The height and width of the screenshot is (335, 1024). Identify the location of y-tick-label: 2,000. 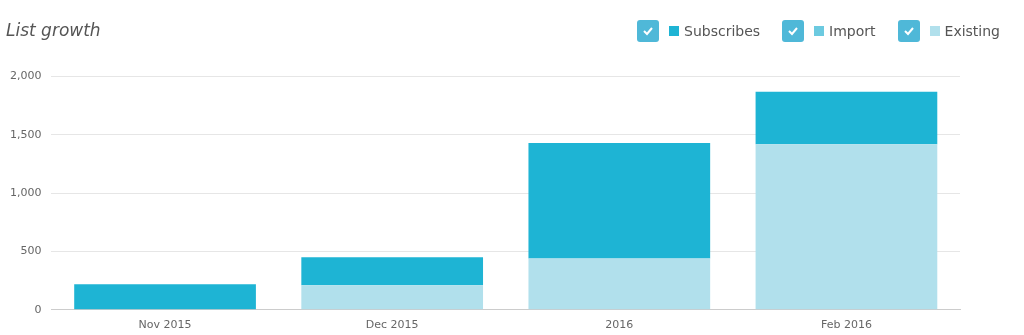
(25, 76).